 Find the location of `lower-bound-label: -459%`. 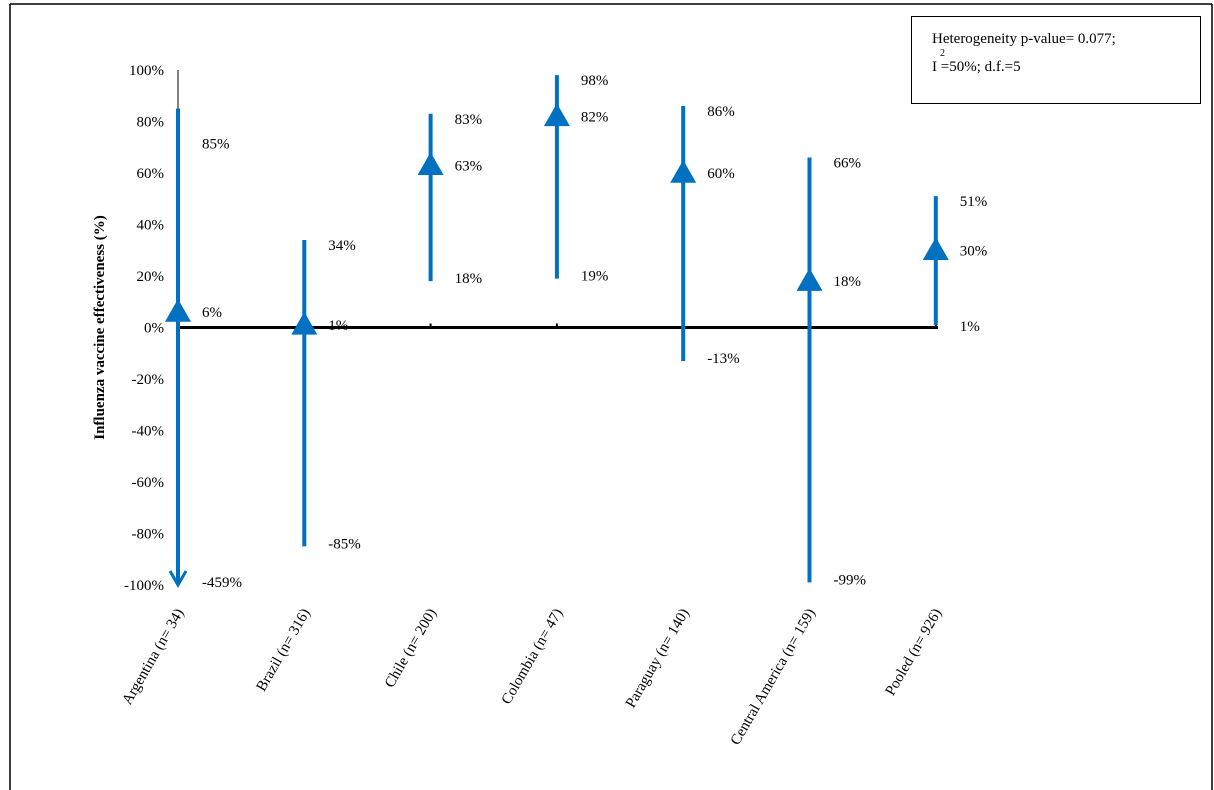

lower-bound-label: -459% is located at coordinates (222, 583).